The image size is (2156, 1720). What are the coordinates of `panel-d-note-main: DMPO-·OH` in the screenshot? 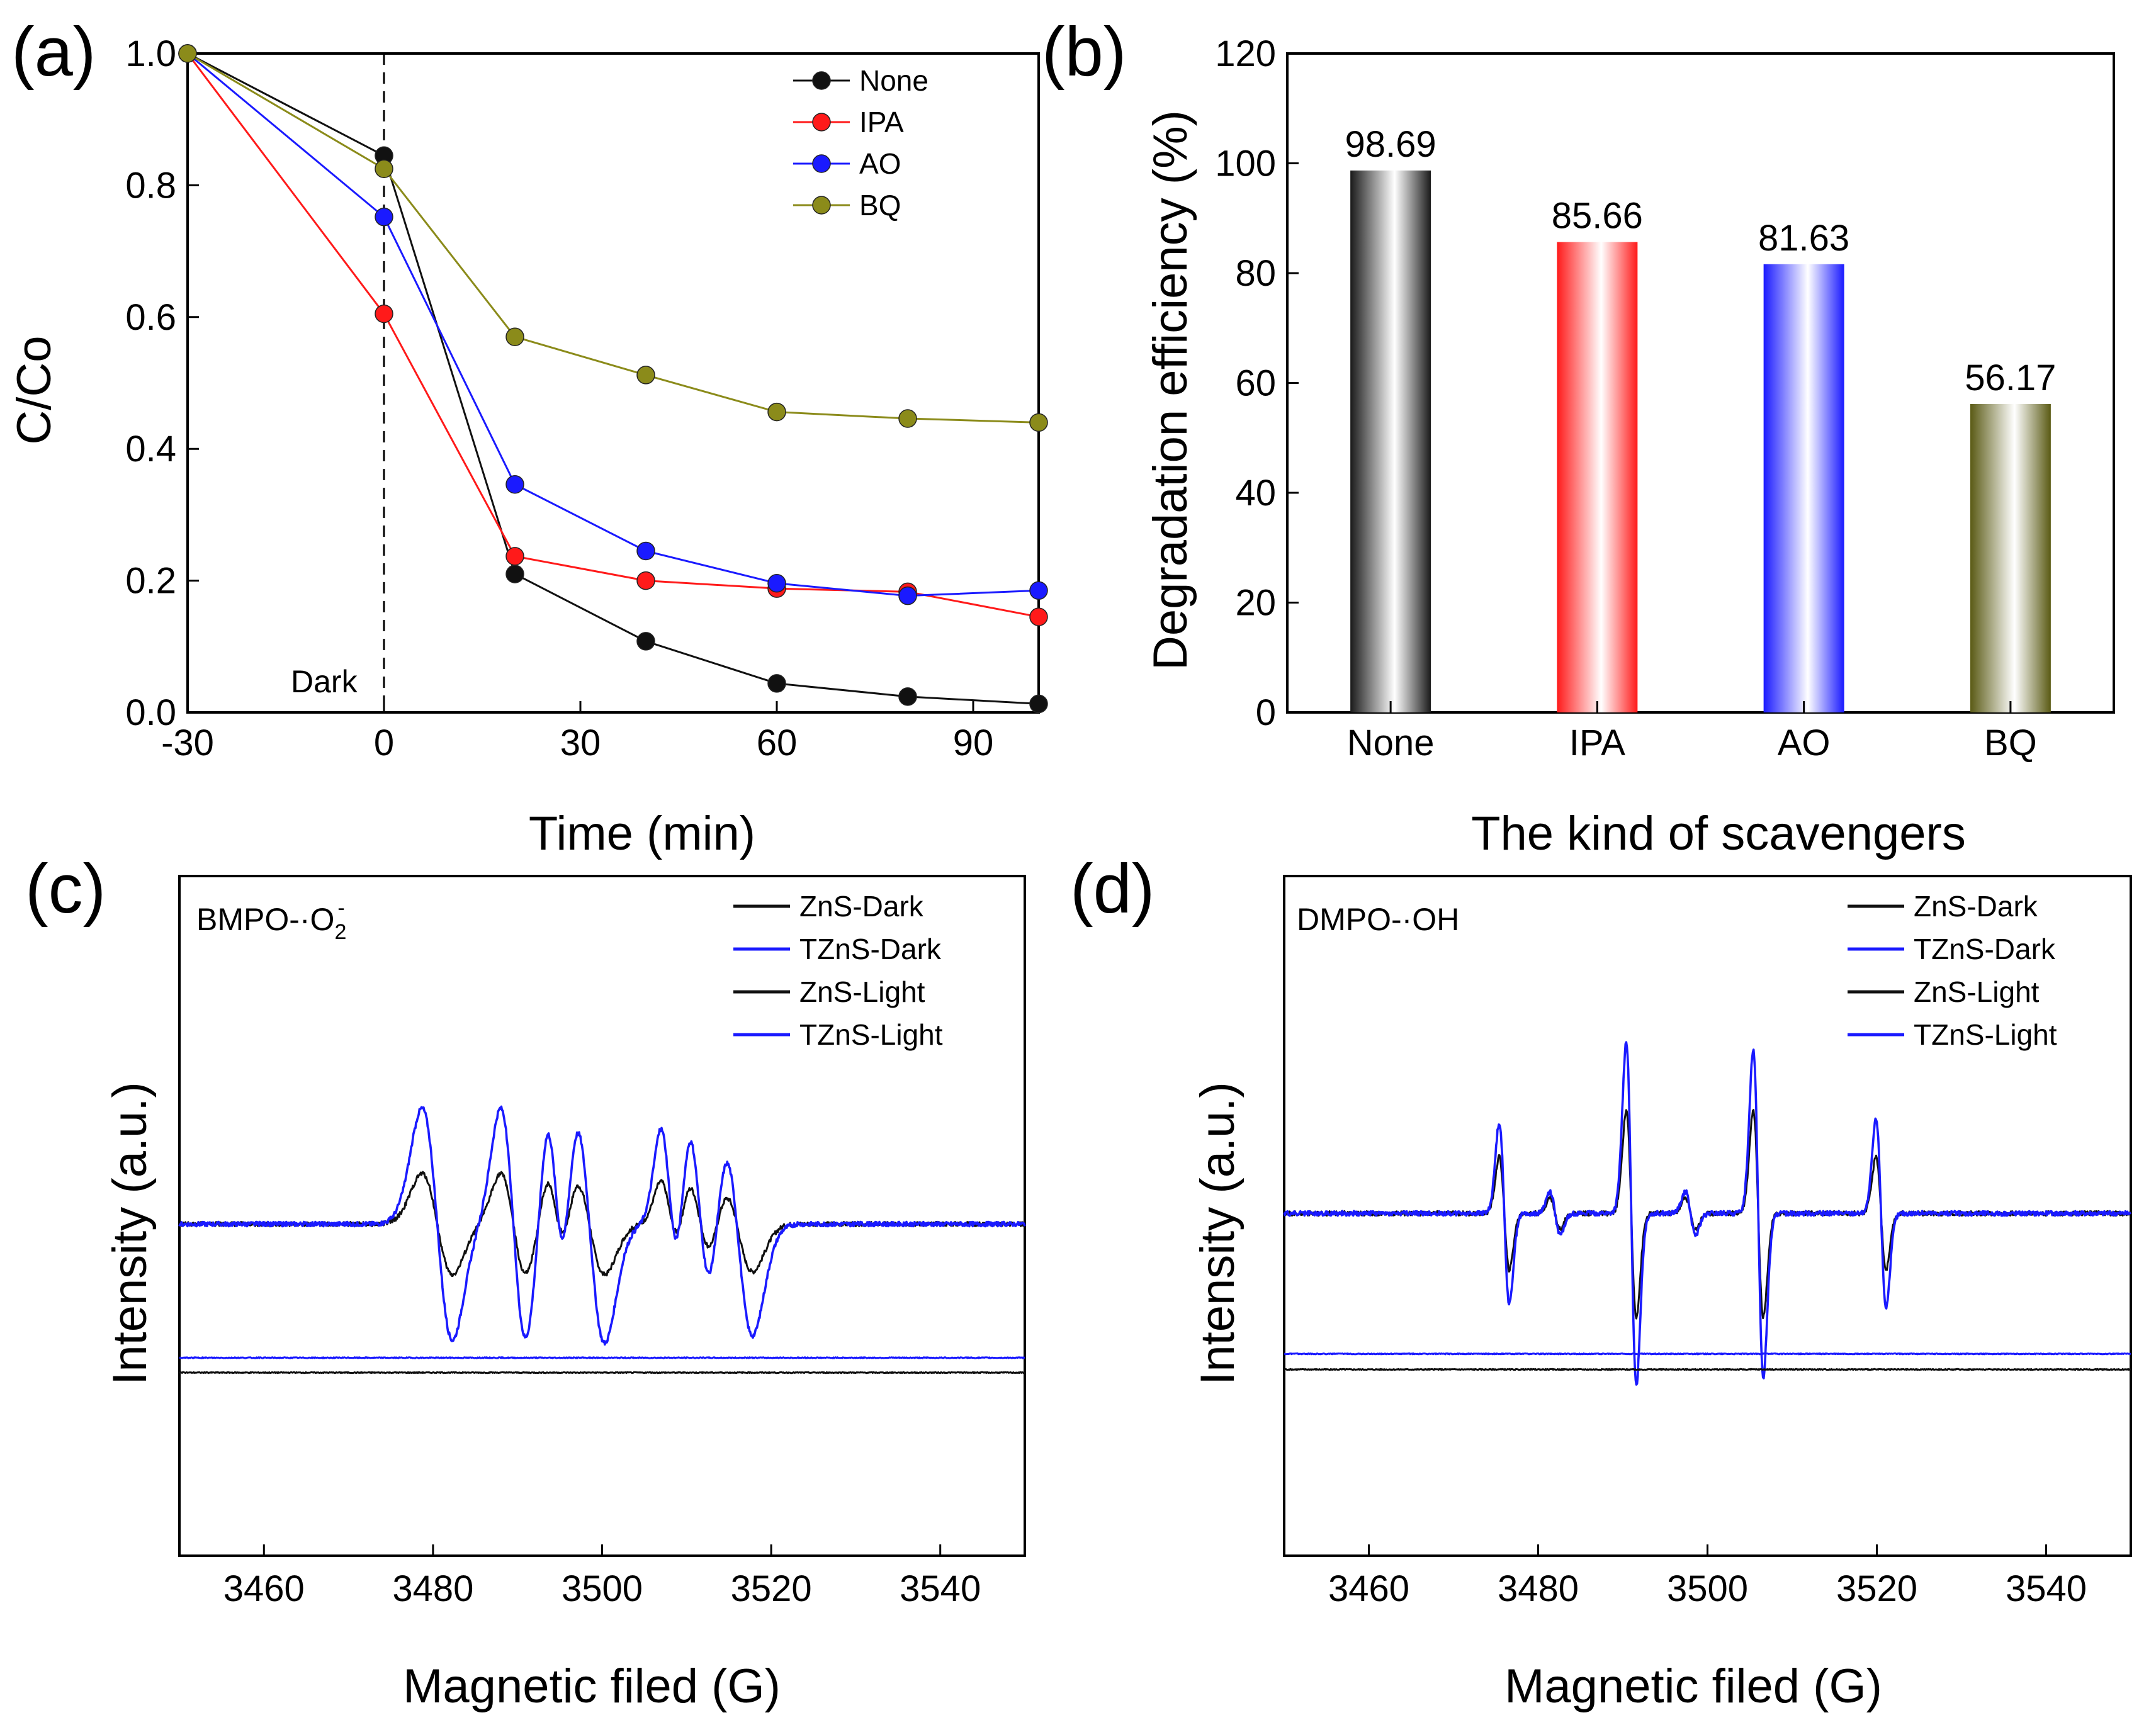 It's located at (1378, 919).